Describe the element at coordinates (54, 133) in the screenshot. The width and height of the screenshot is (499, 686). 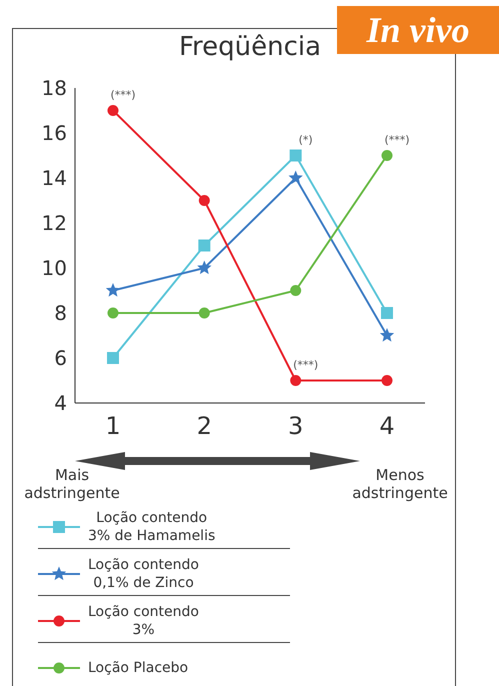
I see `y-tick-label: 16` at that location.